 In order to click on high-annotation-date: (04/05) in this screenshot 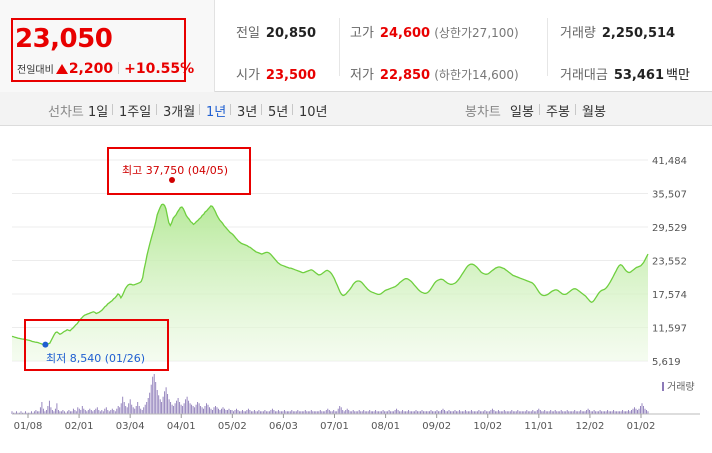, I will do `click(208, 170)`.